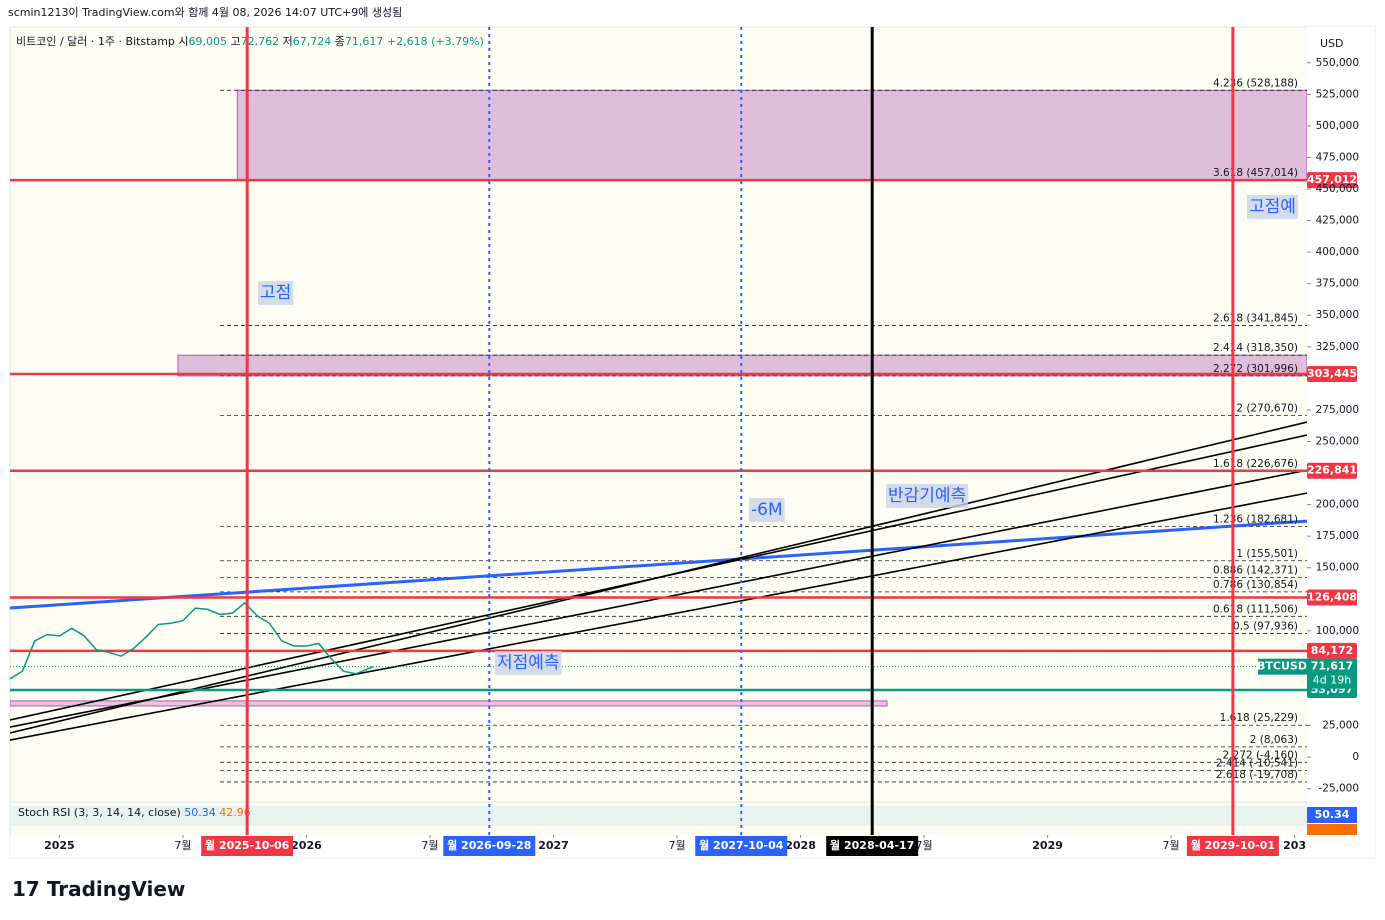 This screenshot has width=1385, height=920. What do you see at coordinates (1338, 789) in the screenshot?
I see `y-tick-label: -25,000` at bounding box center [1338, 789].